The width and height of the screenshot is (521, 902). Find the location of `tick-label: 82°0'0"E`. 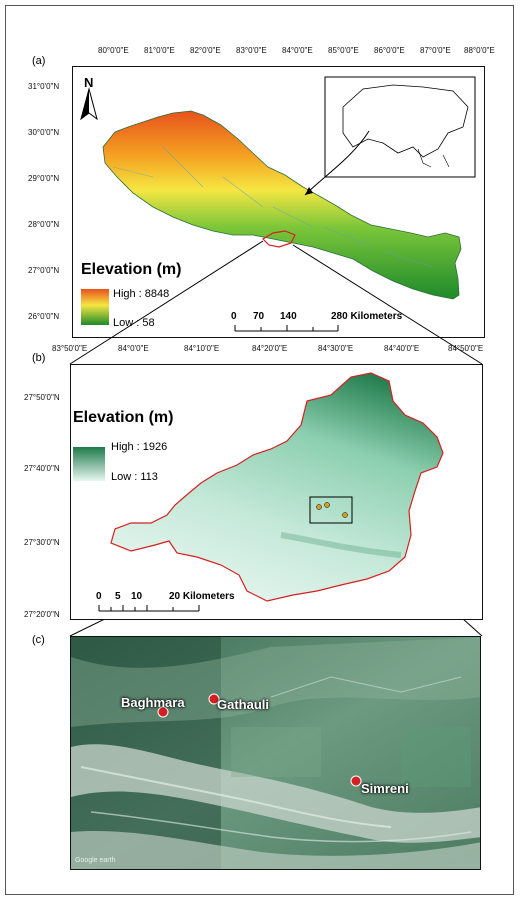

tick-label: 82°0'0"E is located at coordinates (205, 50).